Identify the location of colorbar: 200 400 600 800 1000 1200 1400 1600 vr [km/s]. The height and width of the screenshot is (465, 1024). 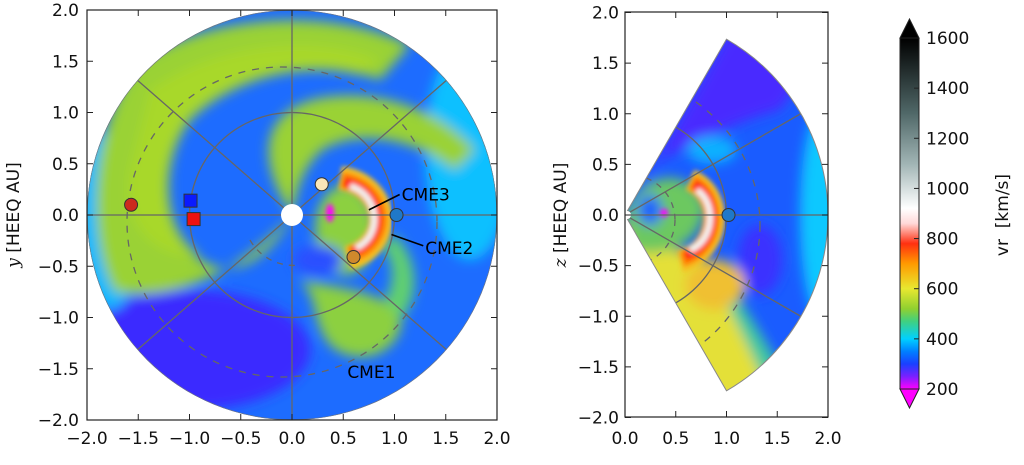
(956, 213).